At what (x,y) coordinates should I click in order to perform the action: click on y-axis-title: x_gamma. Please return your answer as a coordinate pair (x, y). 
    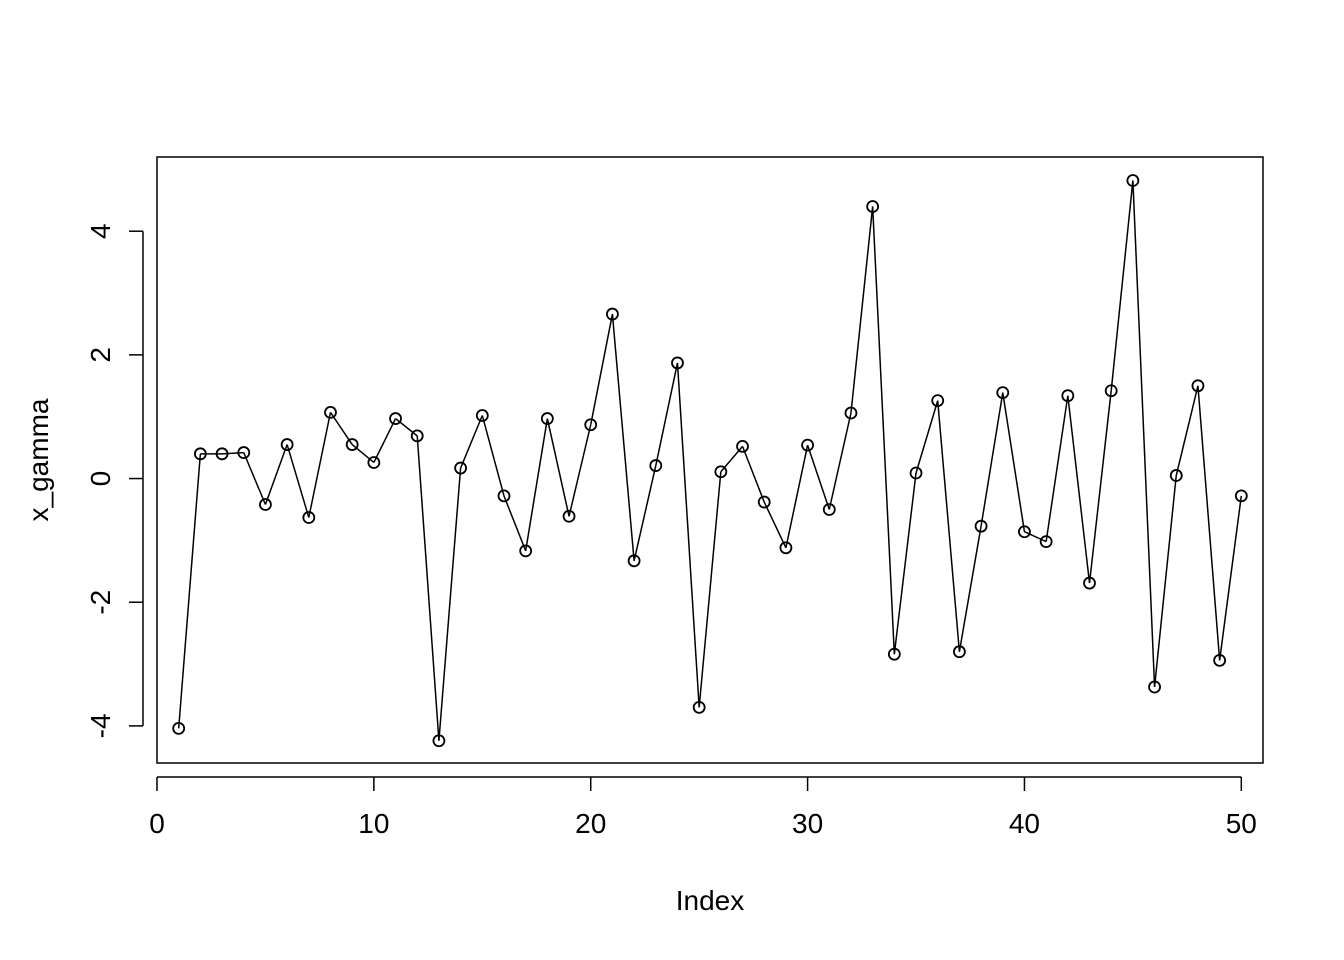
    Looking at the image, I should click on (38, 459).